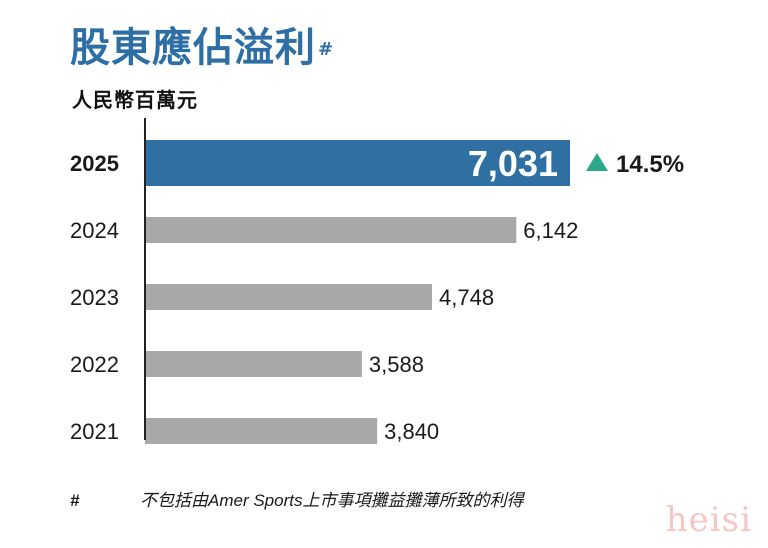  Describe the element at coordinates (396, 364) in the screenshot. I see `value-label: 3,588` at that location.